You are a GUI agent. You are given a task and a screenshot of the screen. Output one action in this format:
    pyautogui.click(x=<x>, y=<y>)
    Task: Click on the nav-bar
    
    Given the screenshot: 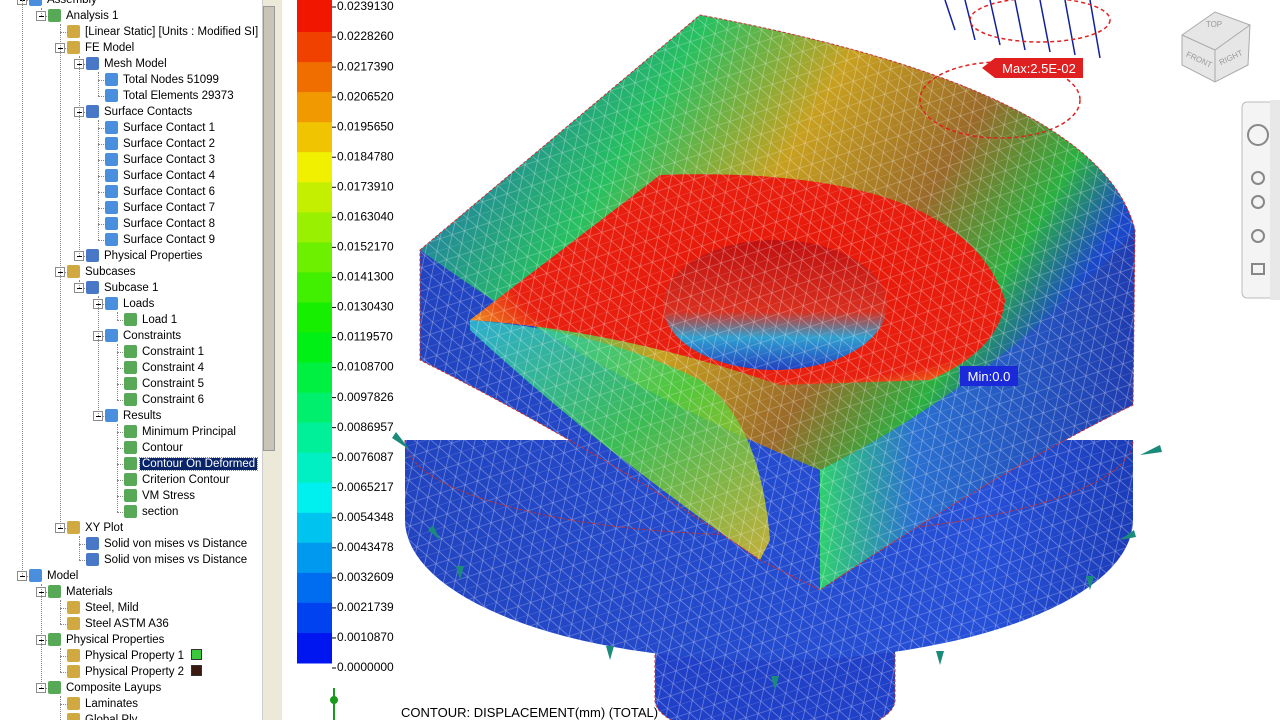 What is the action you would take?
    pyautogui.click(x=1260, y=200)
    